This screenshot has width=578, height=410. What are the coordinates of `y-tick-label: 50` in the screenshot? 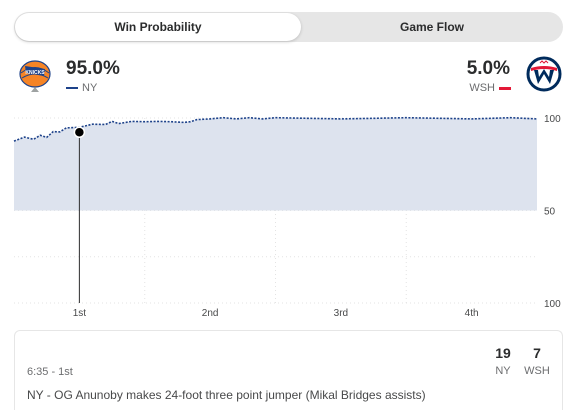 It's located at (550, 212).